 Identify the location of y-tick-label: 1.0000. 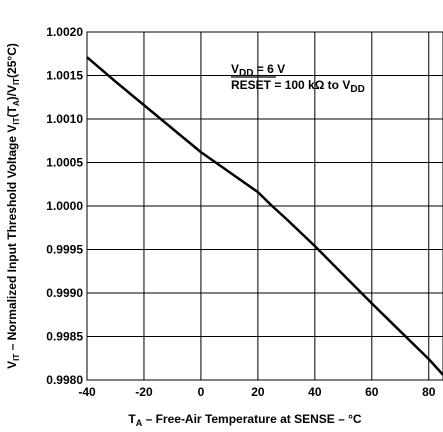
(64, 206).